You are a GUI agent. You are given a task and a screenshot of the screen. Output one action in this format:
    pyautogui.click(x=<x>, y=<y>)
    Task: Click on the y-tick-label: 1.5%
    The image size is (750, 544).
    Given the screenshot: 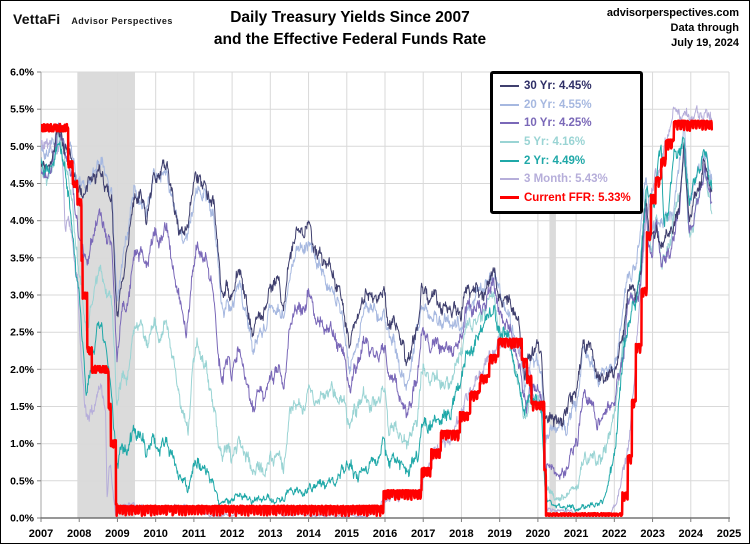 What is the action you would take?
    pyautogui.click(x=22, y=407)
    